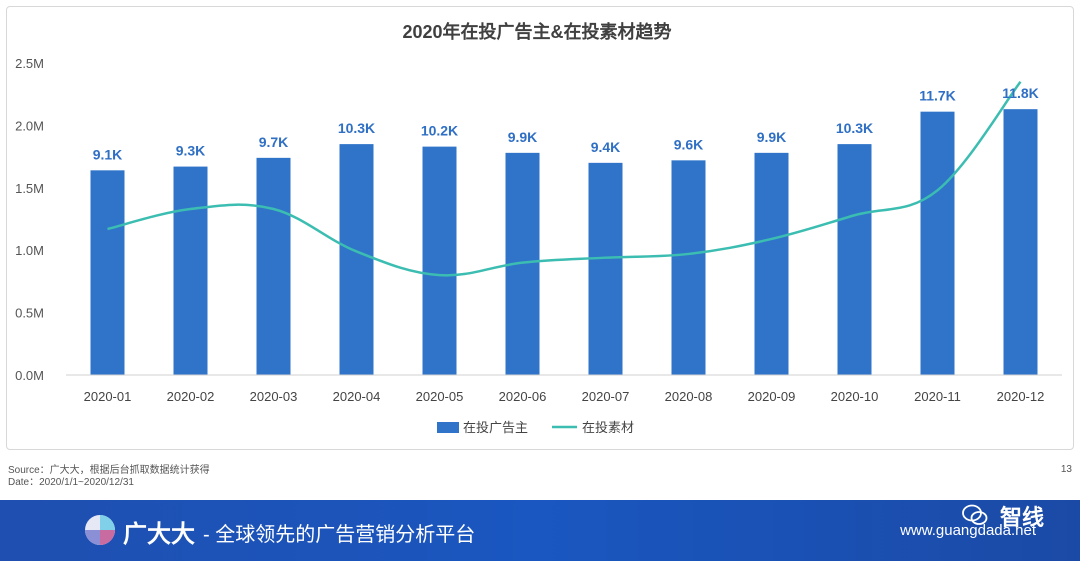 The height and width of the screenshot is (561, 1080). Describe the element at coordinates (274, 396) in the screenshot. I see `x-tick-label: 2020-03` at that location.